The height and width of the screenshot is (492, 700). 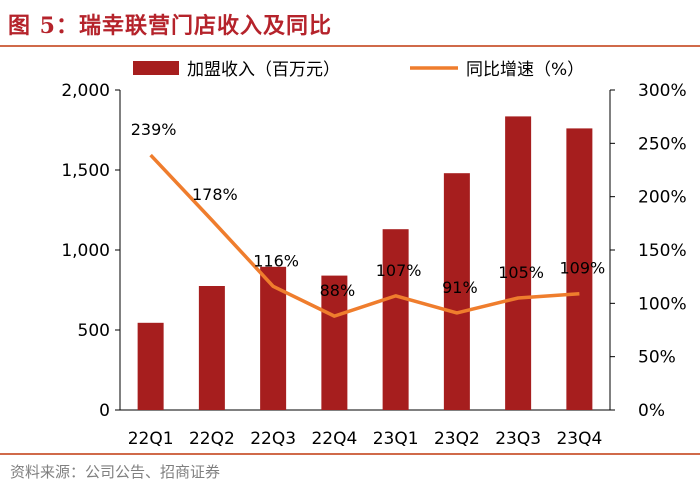 What do you see at coordinates (273, 338) in the screenshot?
I see `bar-22Q3` at bounding box center [273, 338].